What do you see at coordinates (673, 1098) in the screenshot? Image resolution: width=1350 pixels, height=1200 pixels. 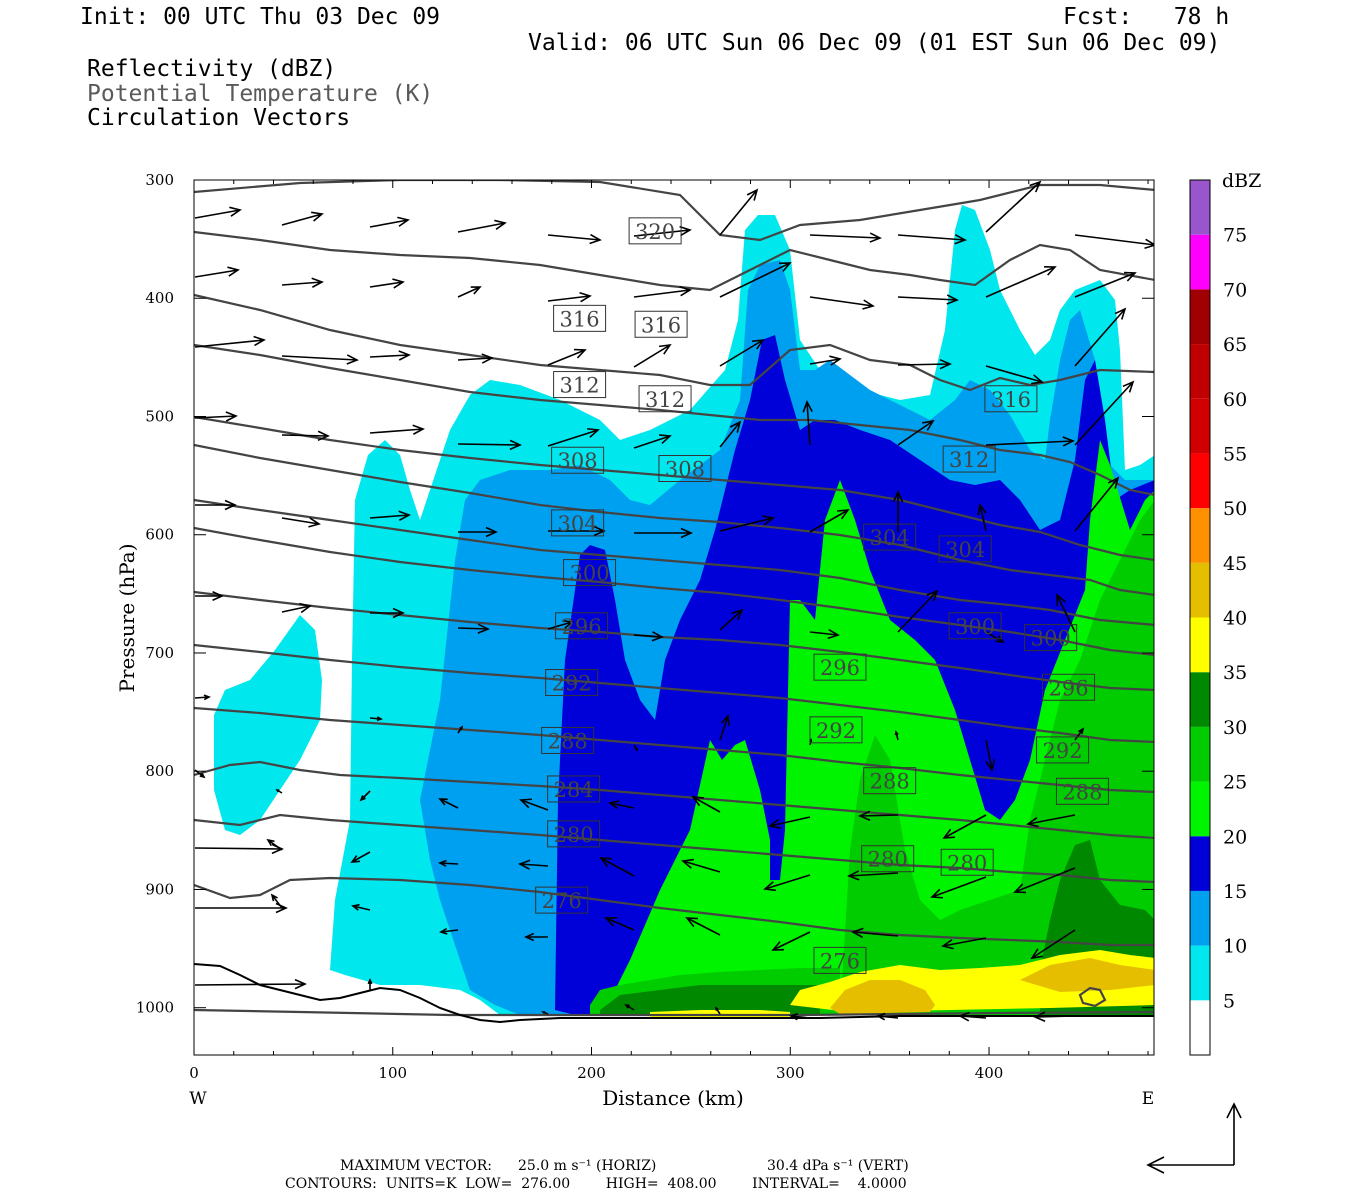 I see `x-axis-title: Distance (km)` at bounding box center [673, 1098].